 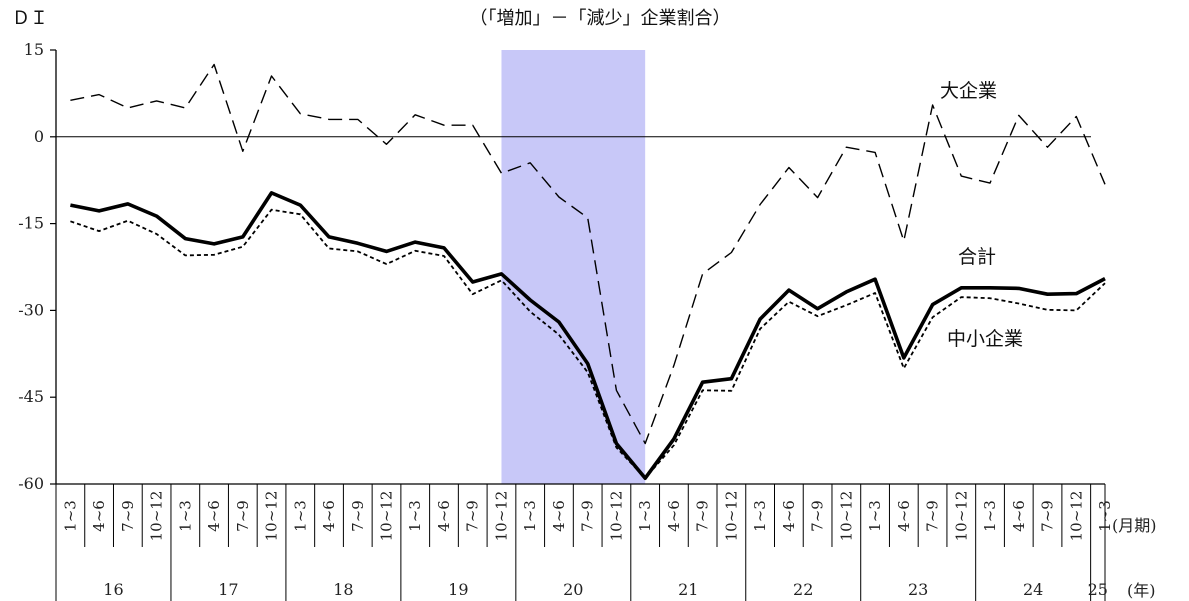 I want to click on category-label-8: 1~3, so click(x=300, y=516).